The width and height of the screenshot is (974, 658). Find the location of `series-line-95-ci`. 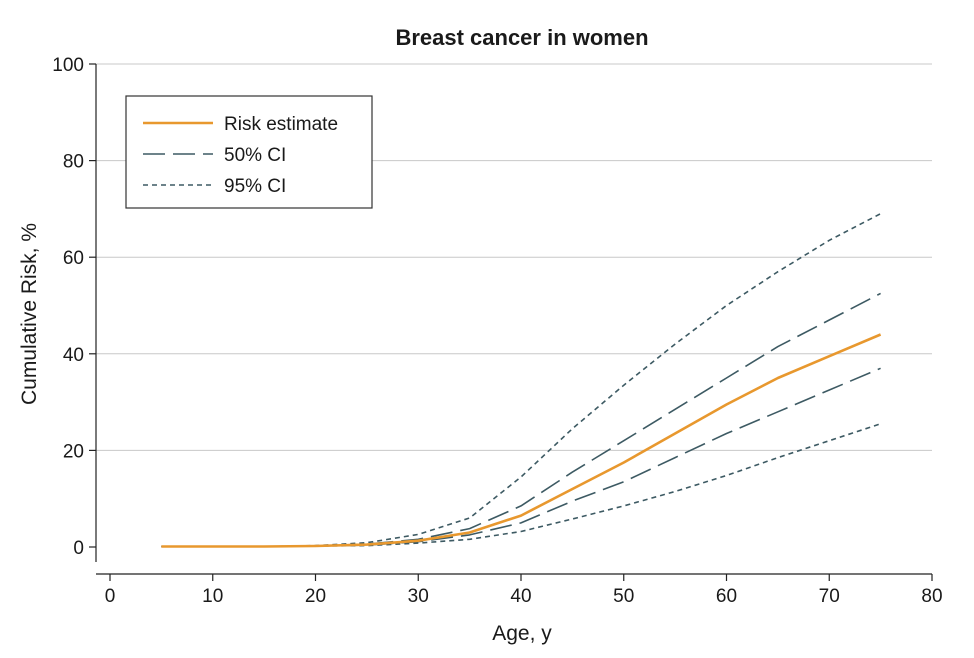

series-line-95-ci is located at coordinates (521, 485).